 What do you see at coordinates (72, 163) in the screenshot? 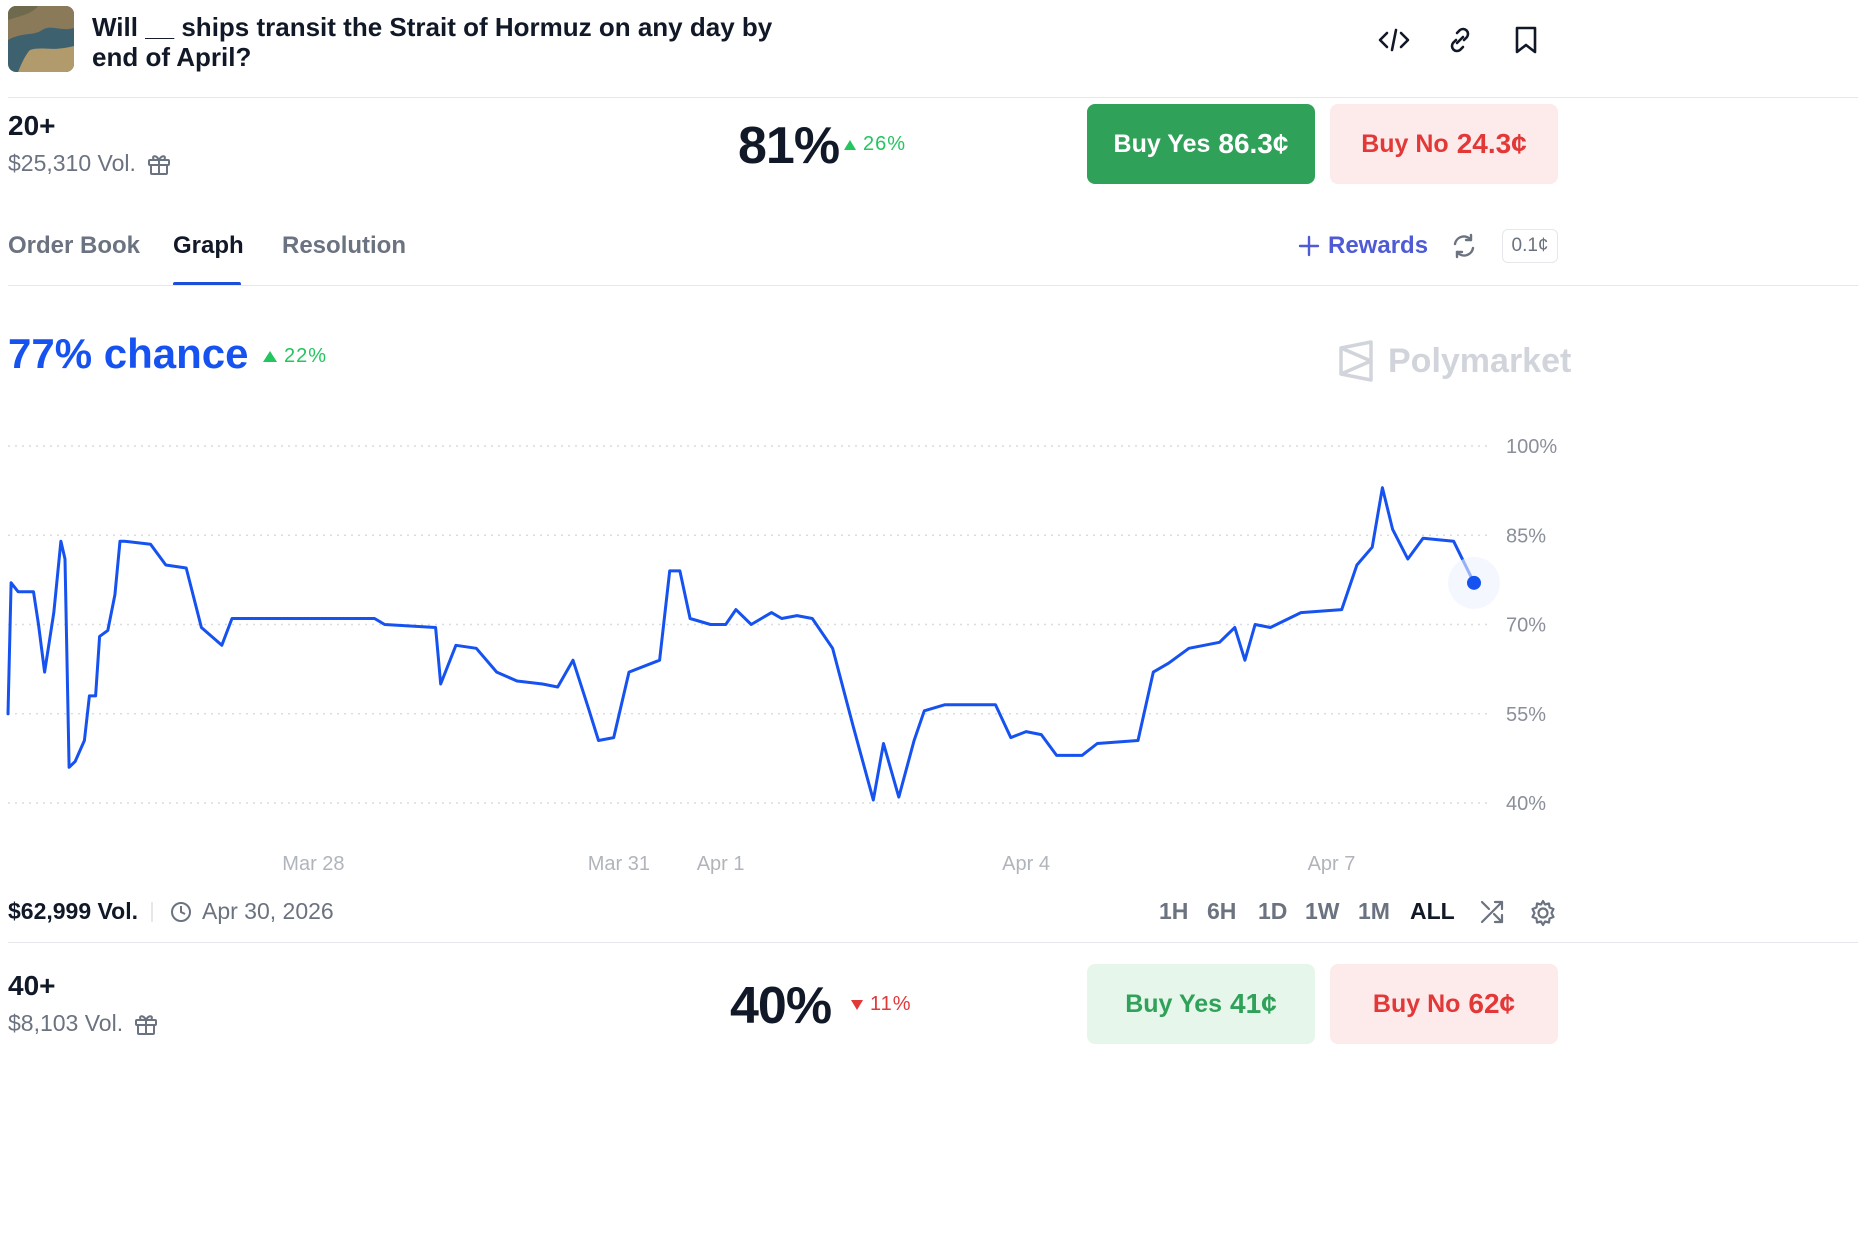
I see `volume-text: $25,310 Vol.` at bounding box center [72, 163].